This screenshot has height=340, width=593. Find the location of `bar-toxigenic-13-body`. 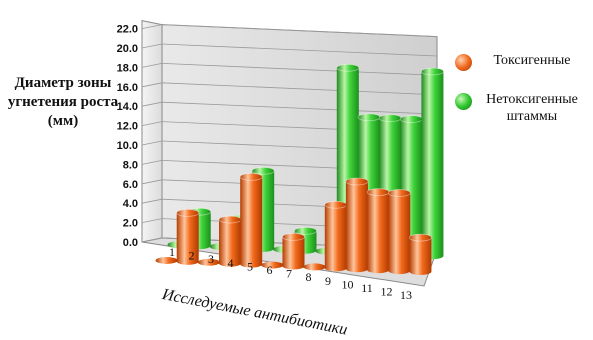

bar-toxigenic-13-body is located at coordinates (420, 256).